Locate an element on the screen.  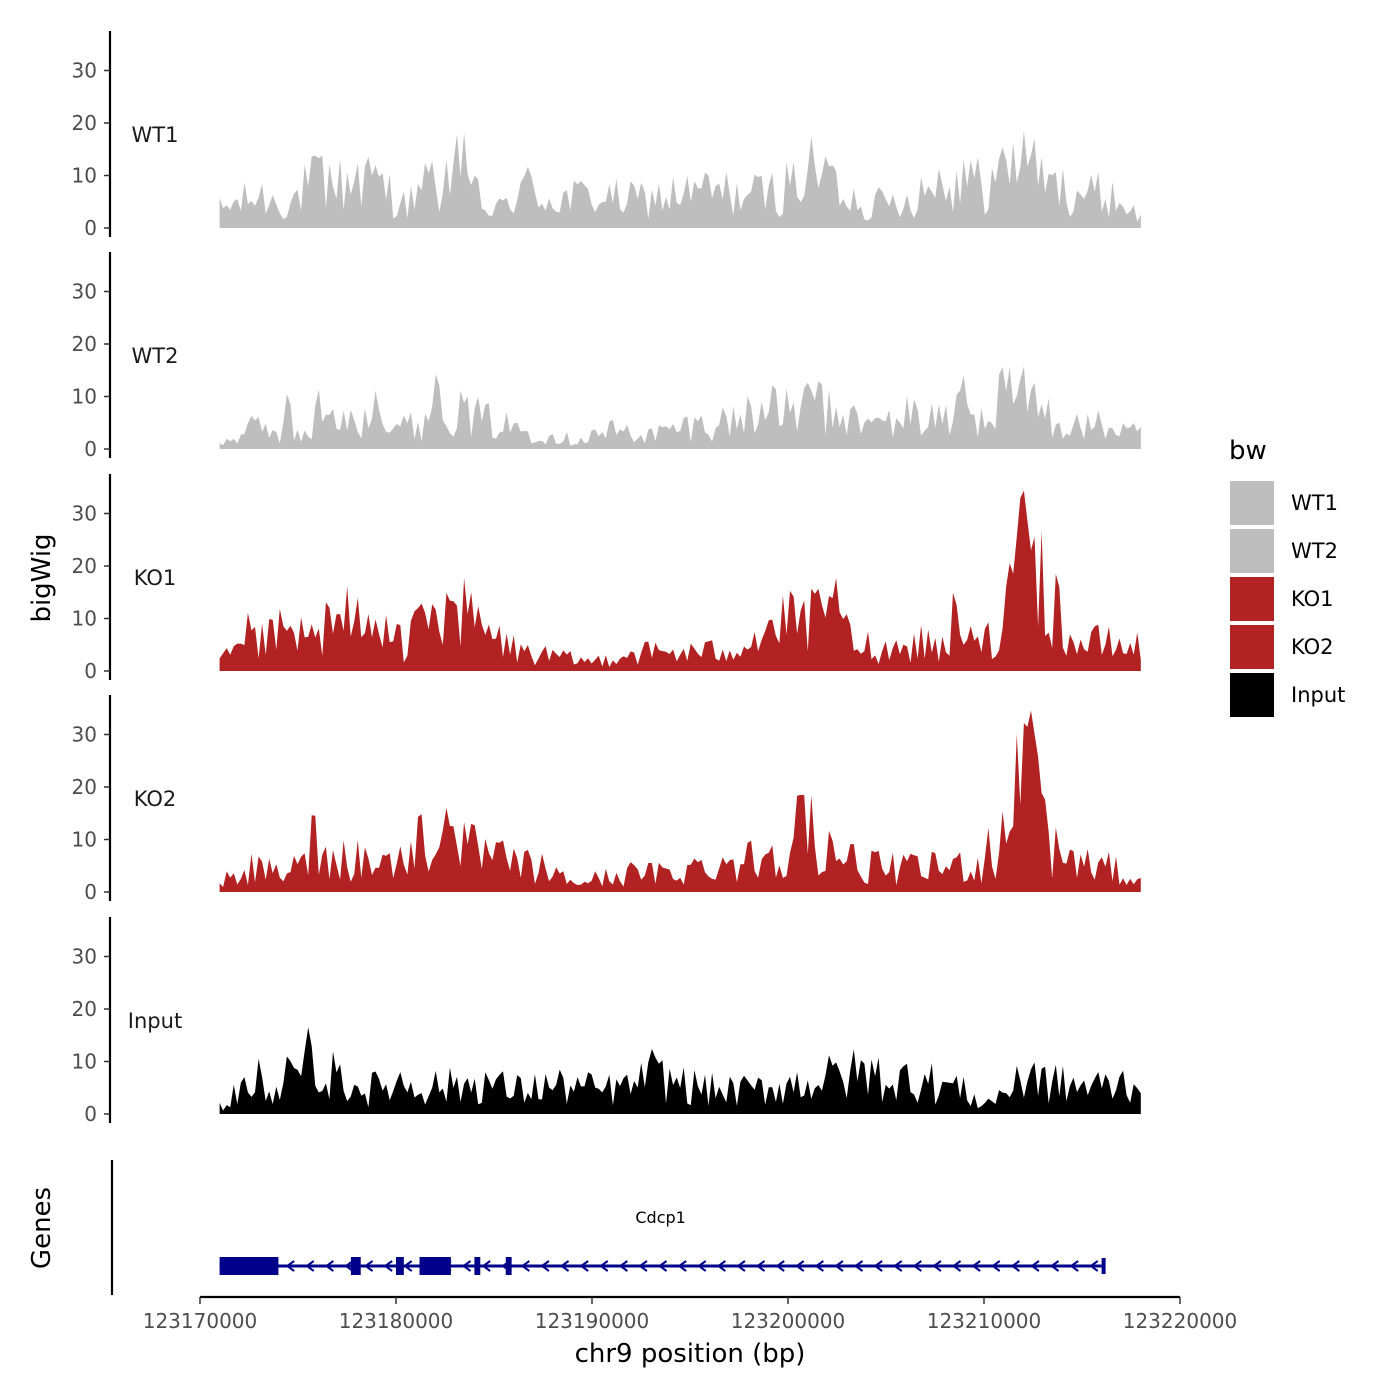
legend-swatch-wt1 is located at coordinates (1252, 503).